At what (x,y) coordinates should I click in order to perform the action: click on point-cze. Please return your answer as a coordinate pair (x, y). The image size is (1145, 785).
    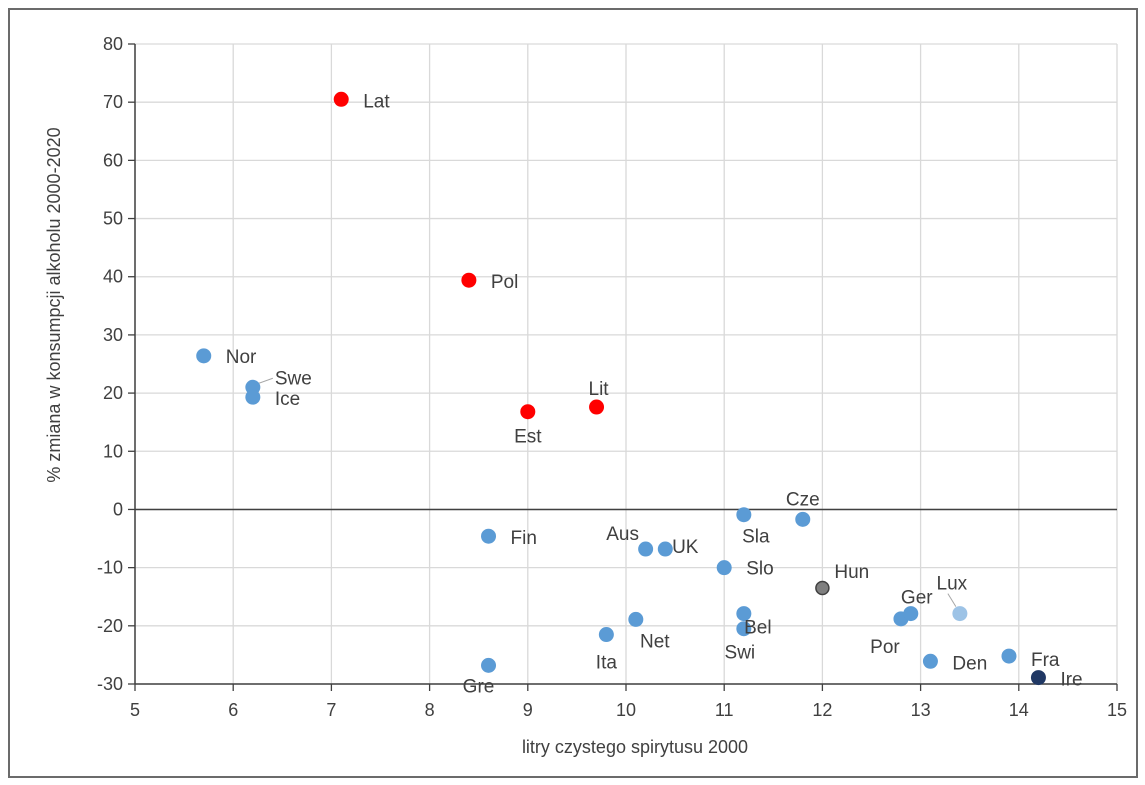
    Looking at the image, I should click on (803, 519).